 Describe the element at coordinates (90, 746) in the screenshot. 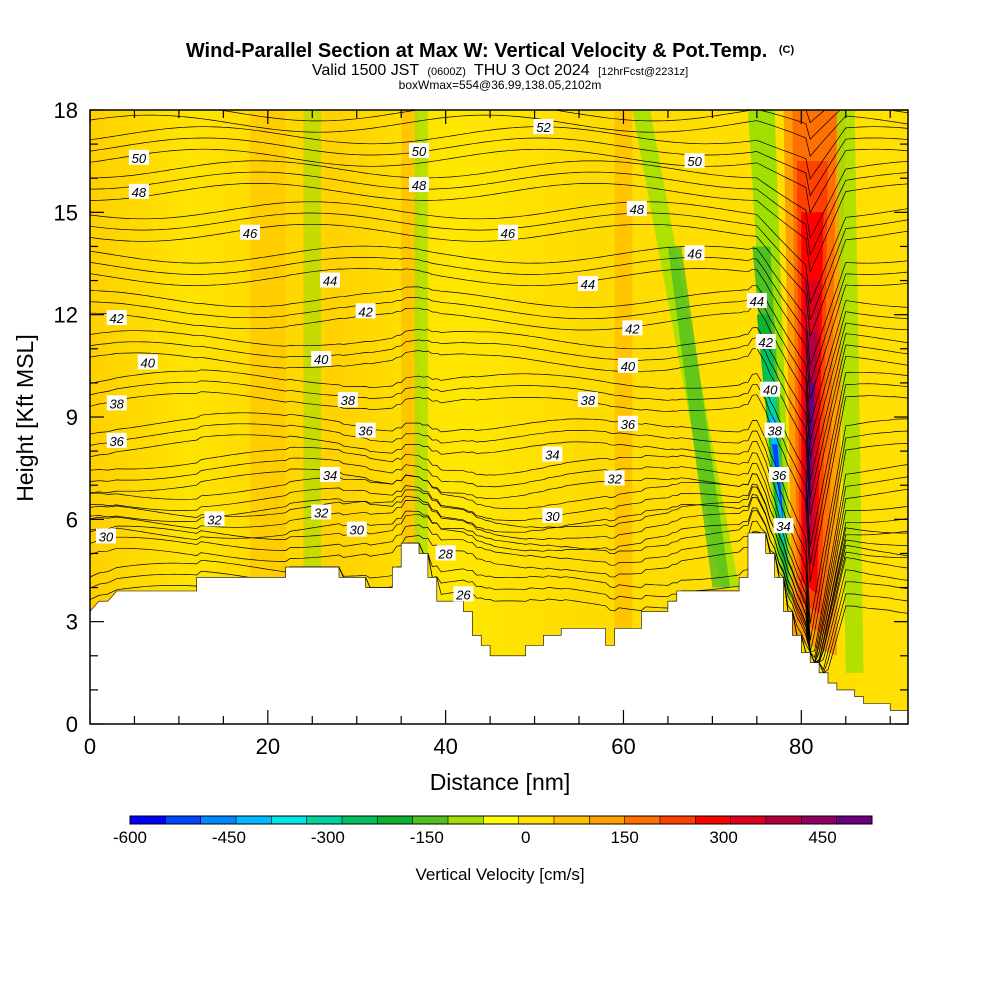

I see `x-tick-label: 0` at that location.